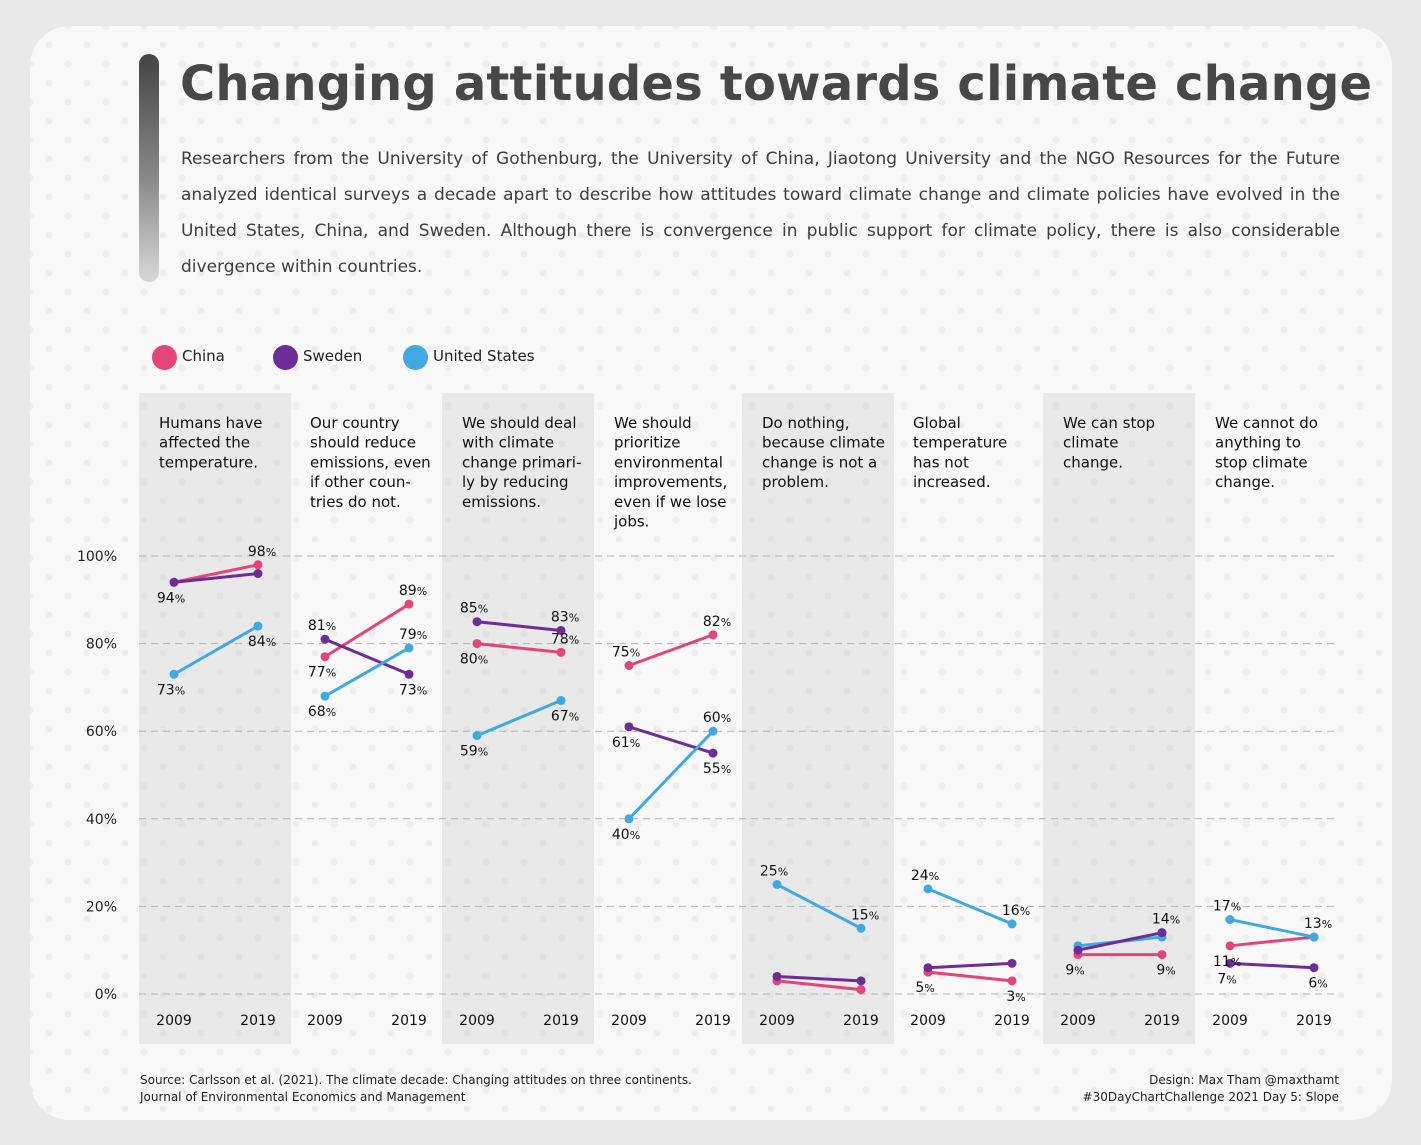  I want to click on panel-4-question-line: jobs., so click(631, 522).